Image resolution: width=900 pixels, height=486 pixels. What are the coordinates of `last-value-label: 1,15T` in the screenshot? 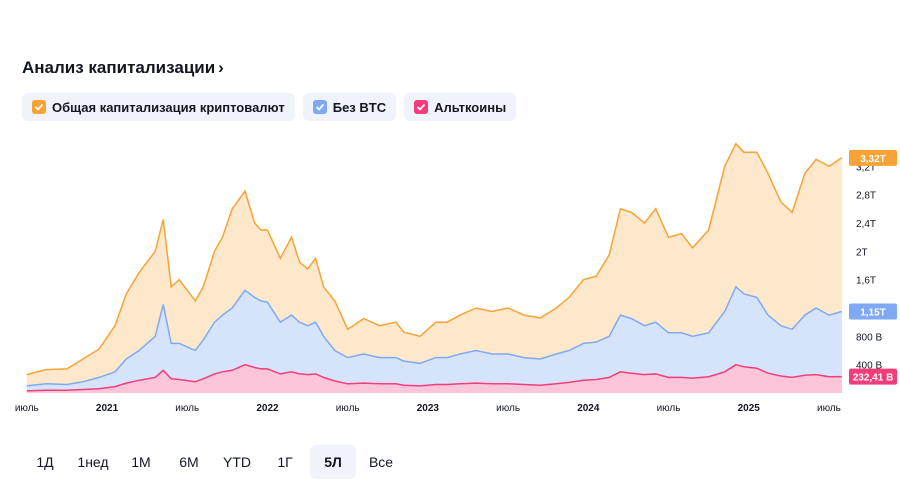 It's located at (873, 313).